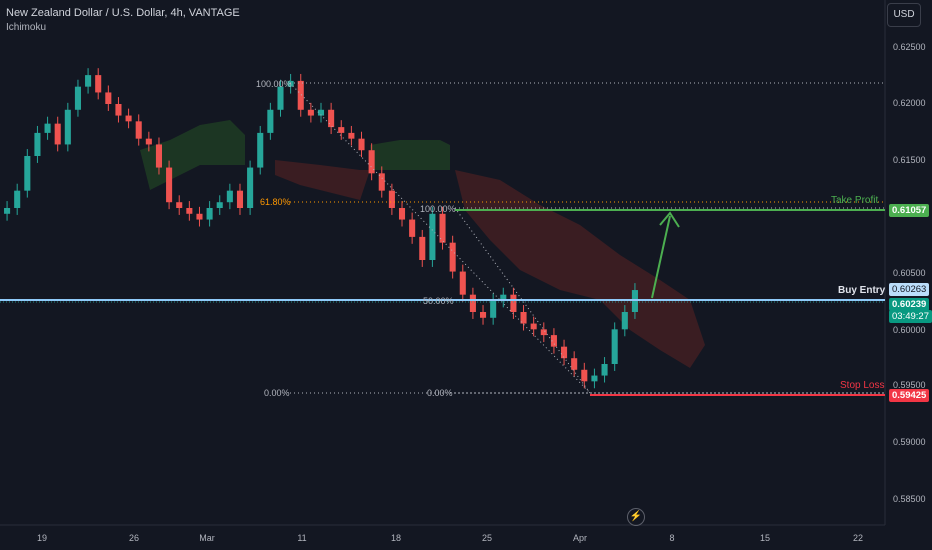 This screenshot has width=932, height=550. What do you see at coordinates (438, 301) in the screenshot?
I see `fib-right-50: 50.00%` at bounding box center [438, 301].